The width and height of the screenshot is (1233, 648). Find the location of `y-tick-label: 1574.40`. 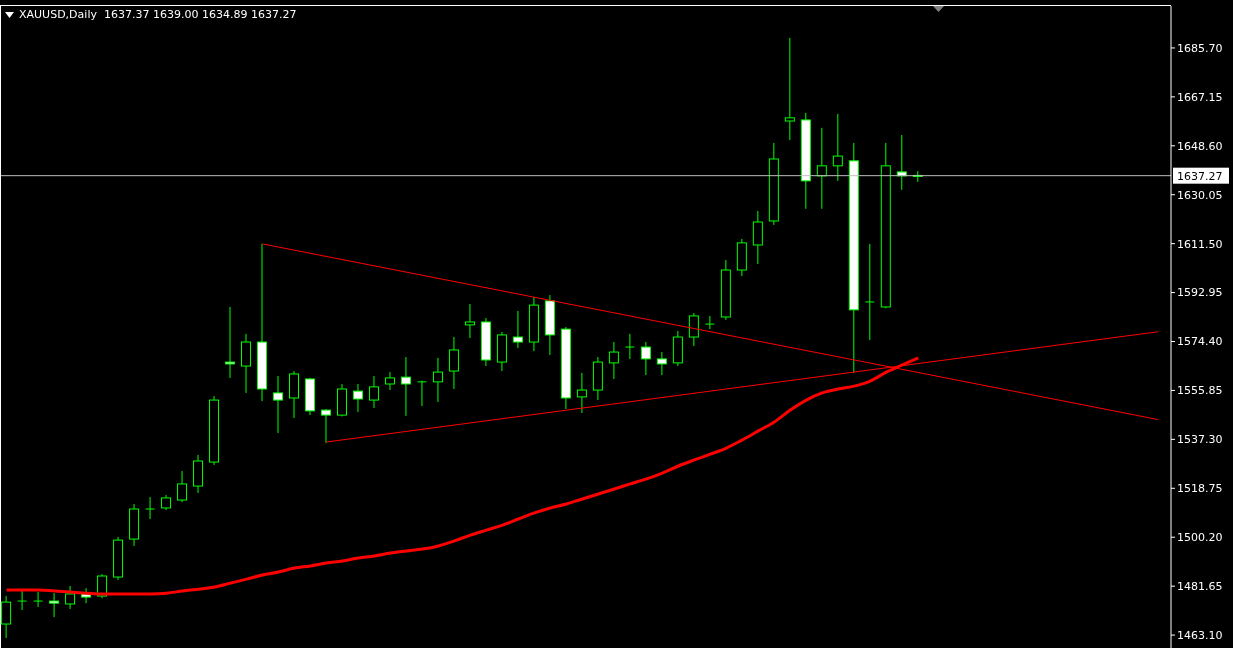

y-tick-label: 1574.40 is located at coordinates (1200, 342).